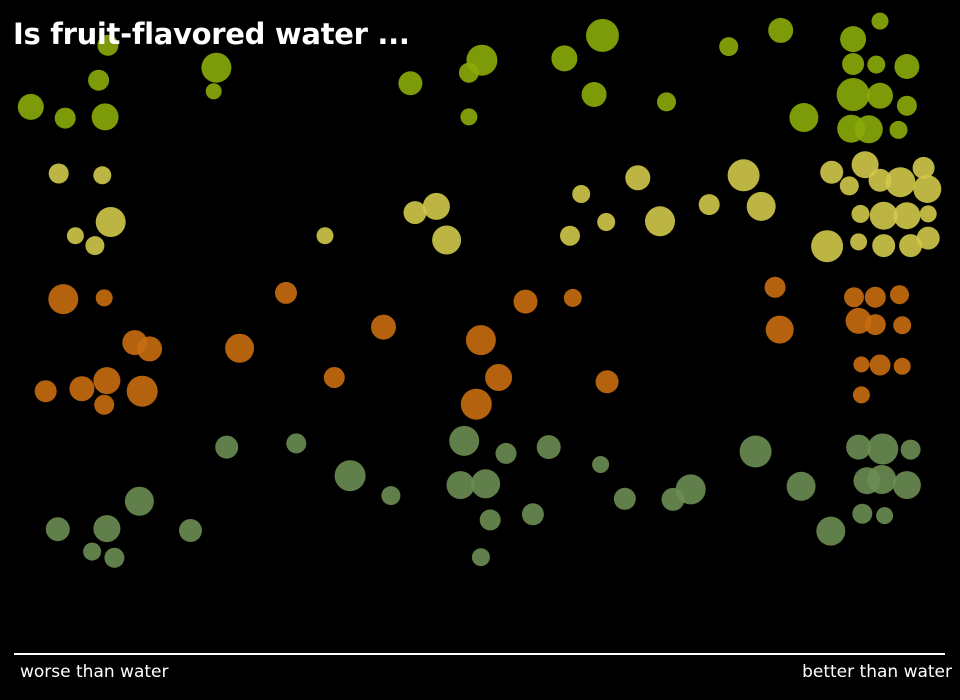 The image size is (960, 700). What do you see at coordinates (877, 672) in the screenshot?
I see `x-axis-right-label: better than water` at bounding box center [877, 672].